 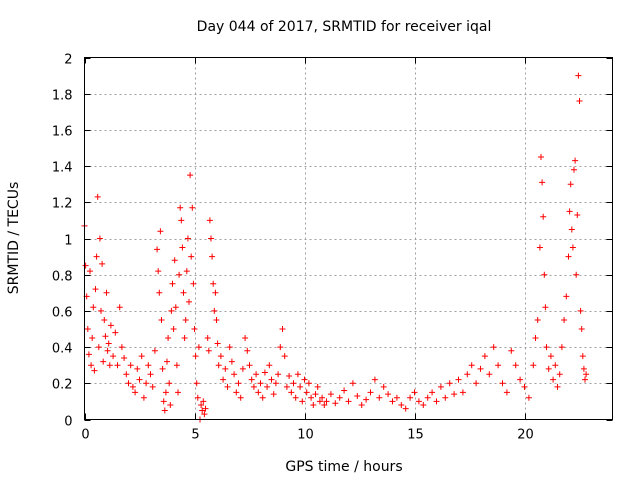 I want to click on y-tick-label: 1, so click(x=68, y=241).